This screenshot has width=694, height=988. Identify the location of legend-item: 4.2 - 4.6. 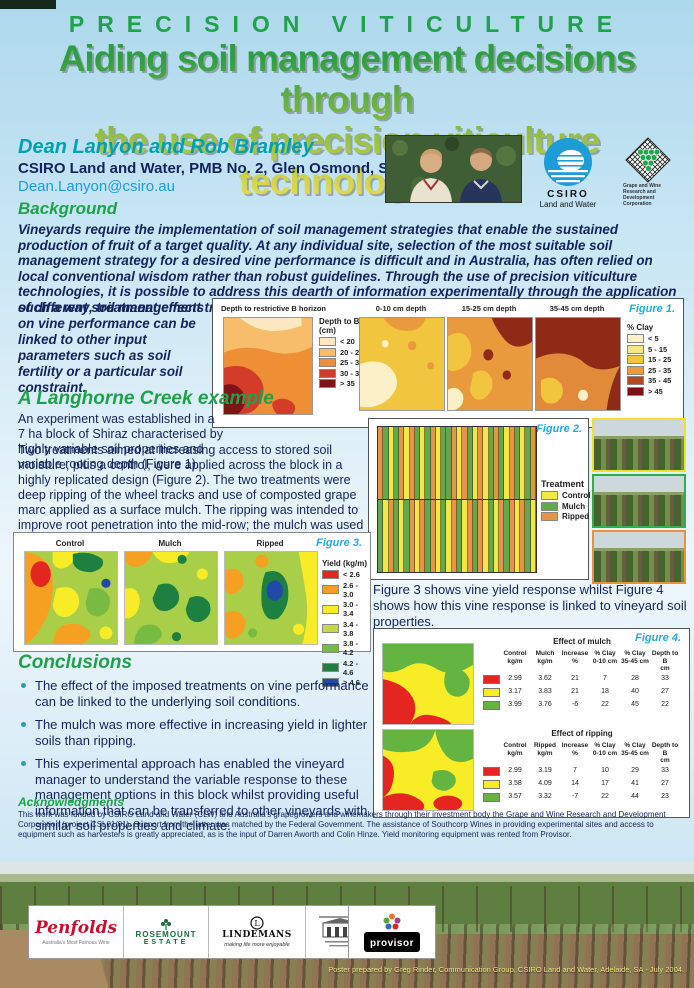
(345, 668).